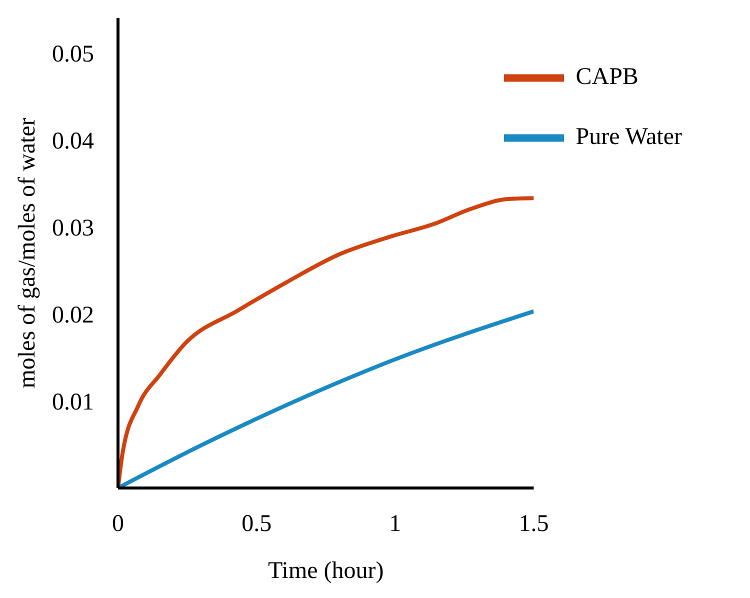  I want to click on y-tick-label: 0.03, so click(73, 228).